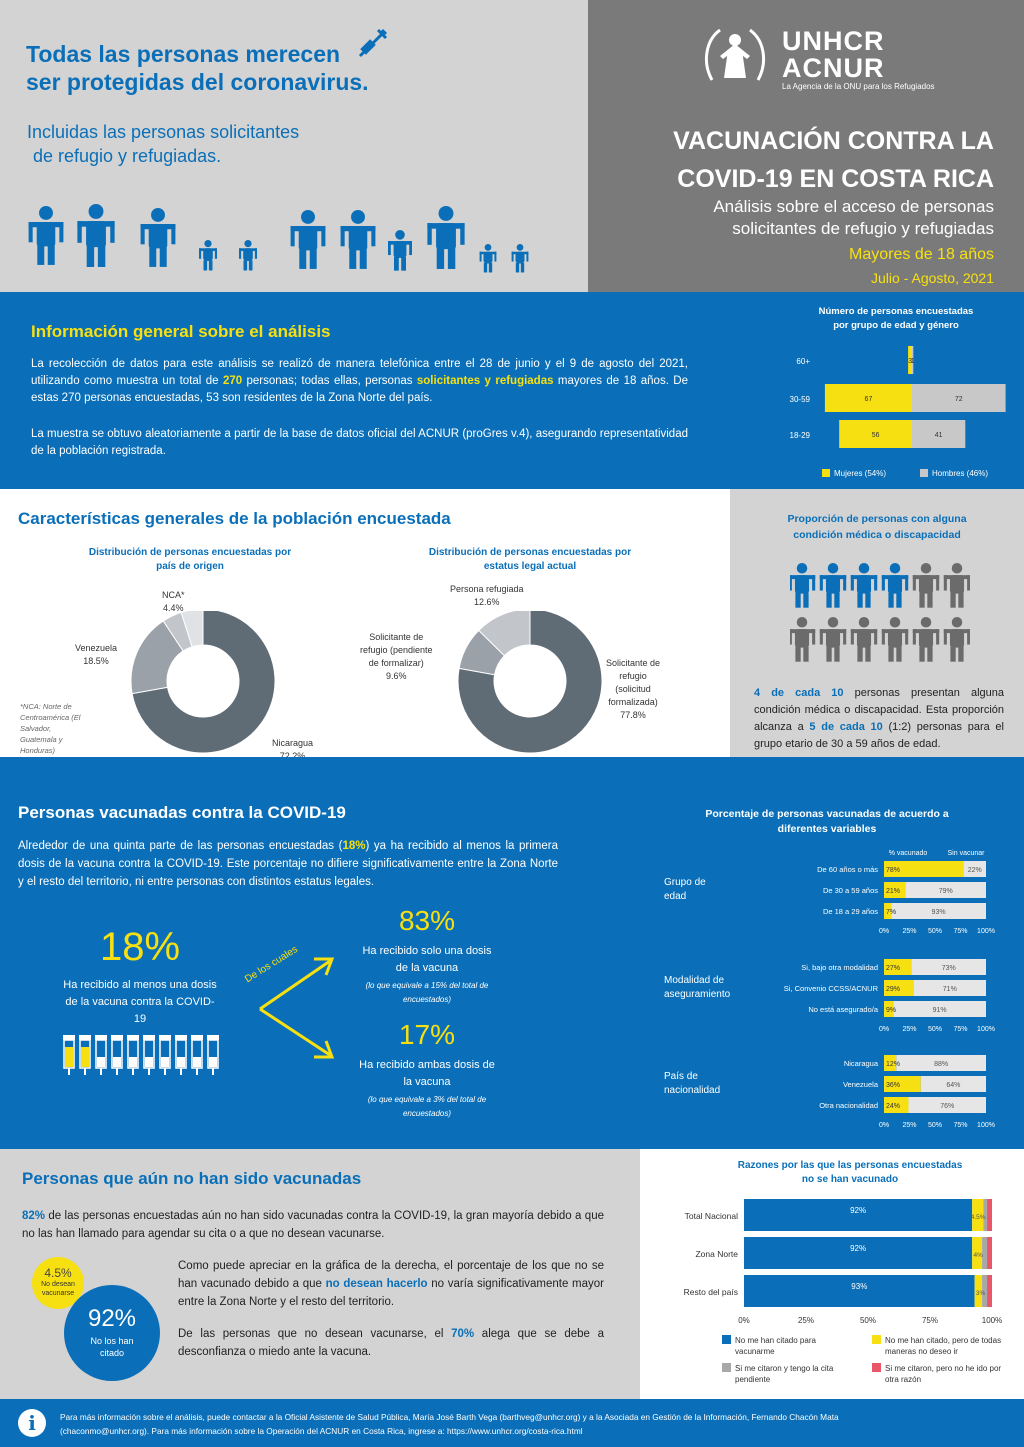 The image size is (1024, 1447). I want to click on group-label: País de, so click(681, 1076).